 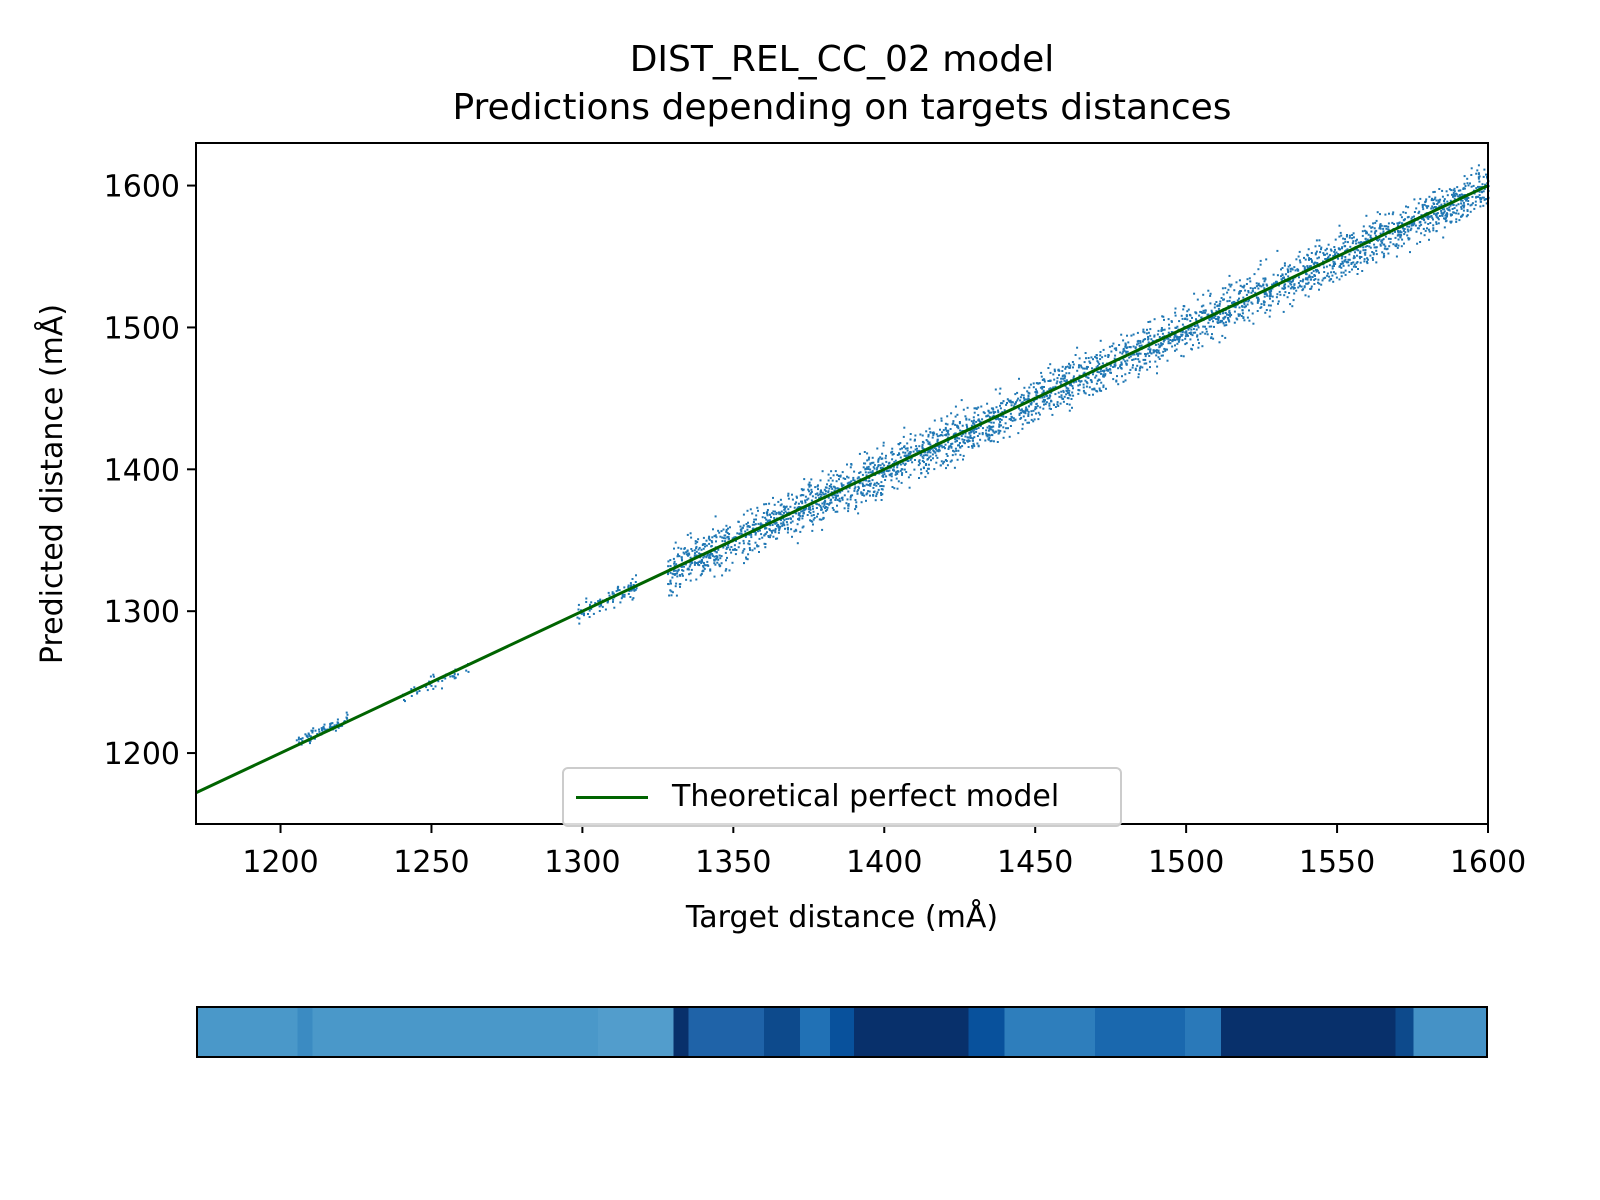 What do you see at coordinates (142, 470) in the screenshot?
I see `y-tick-label: 1400` at bounding box center [142, 470].